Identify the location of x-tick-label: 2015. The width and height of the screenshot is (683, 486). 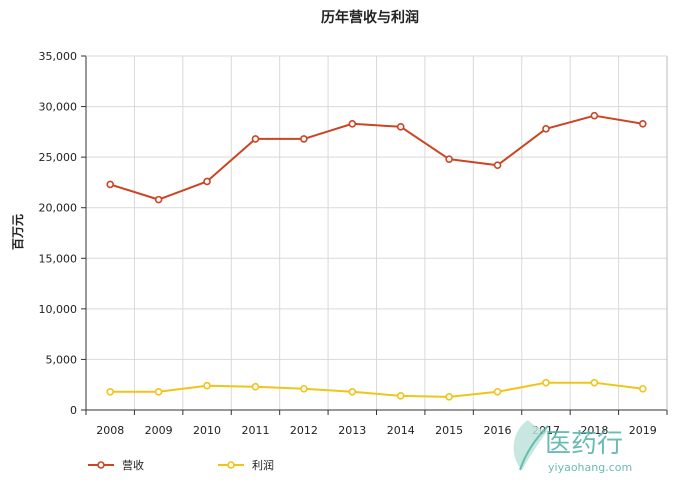
(449, 430).